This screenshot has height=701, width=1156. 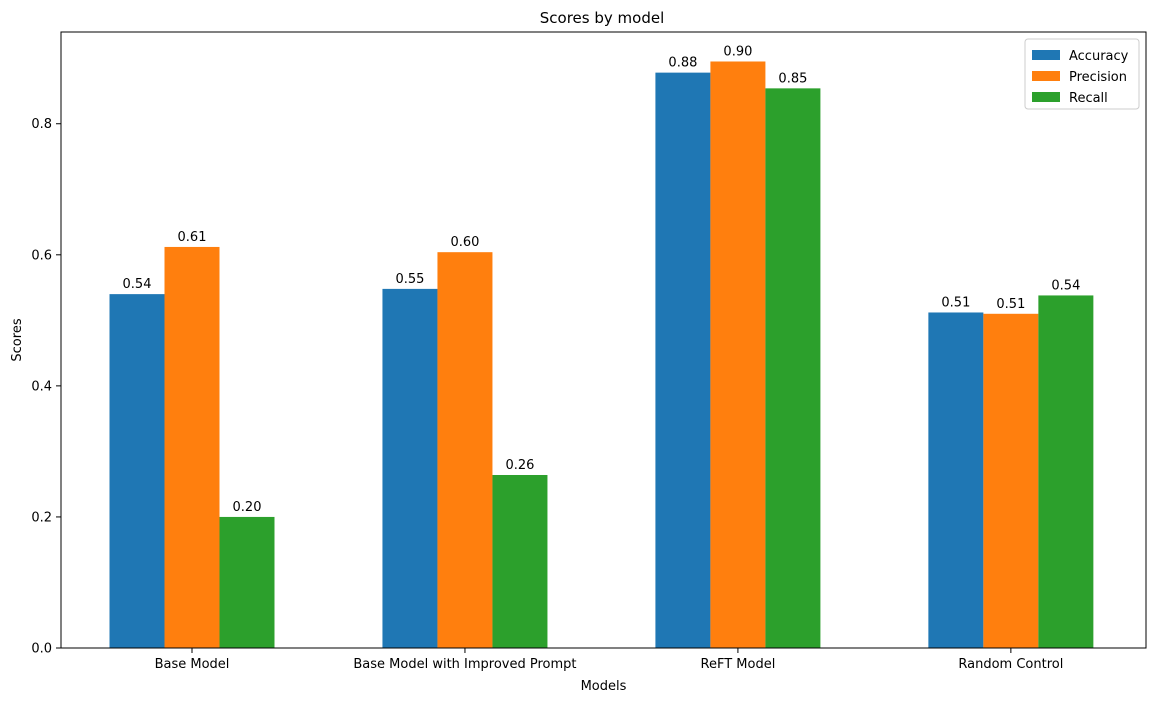 What do you see at coordinates (41, 517) in the screenshot?
I see `y-tick-label: 0.2` at bounding box center [41, 517].